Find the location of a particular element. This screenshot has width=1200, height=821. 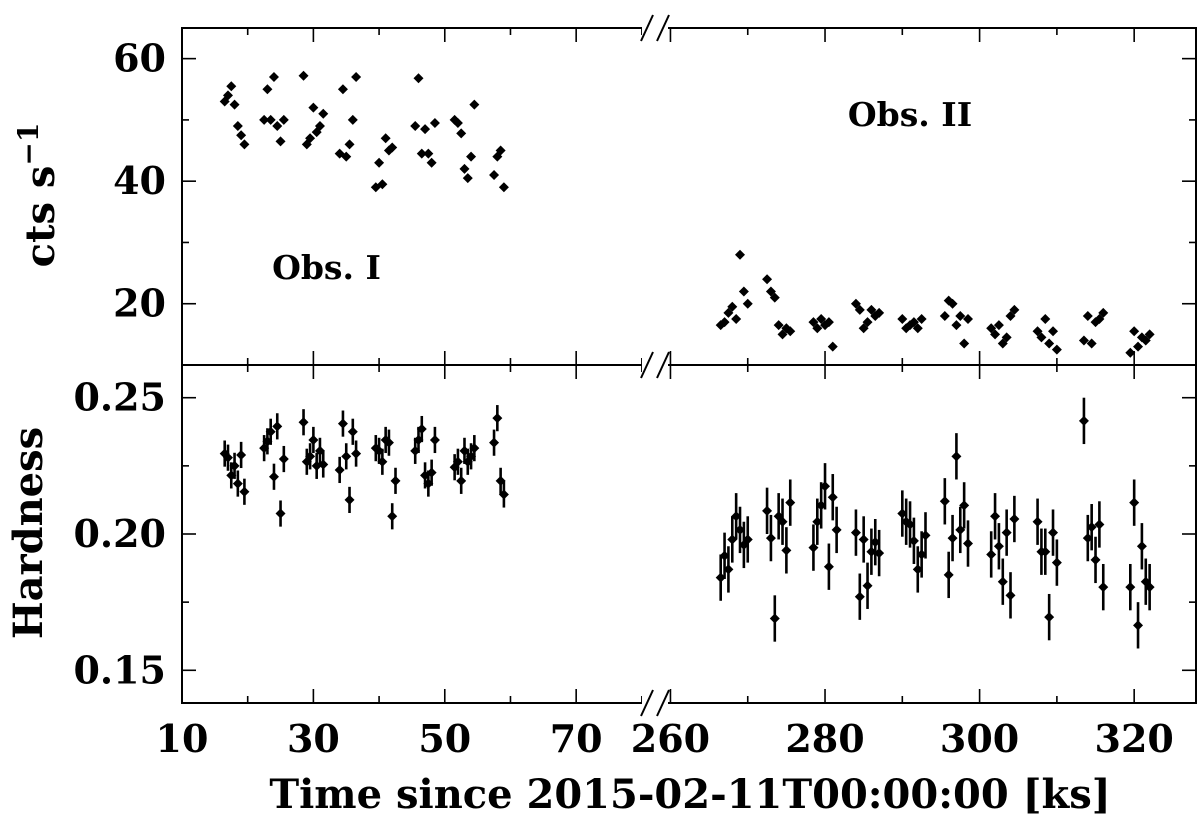

y-tick-label-1-2: 0.25 is located at coordinates (119, 397).